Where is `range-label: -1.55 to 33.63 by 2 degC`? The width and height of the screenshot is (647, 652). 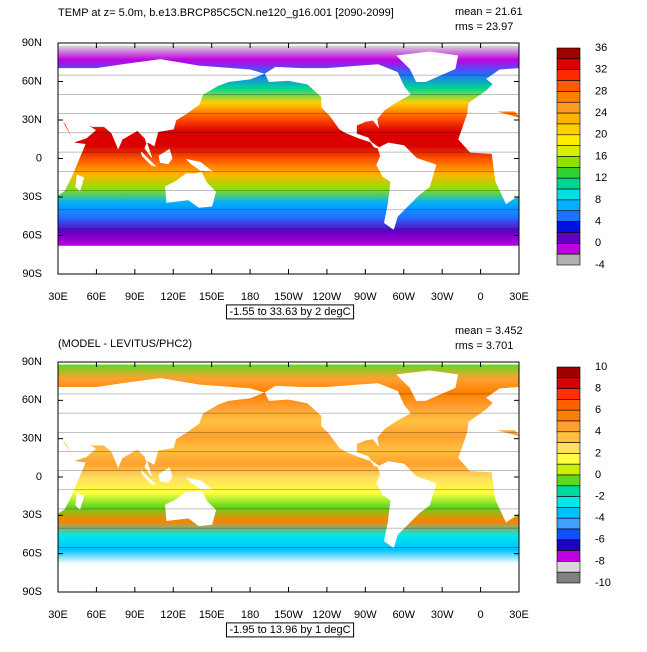
range-label: -1.55 to 33.63 by 2 degC is located at coordinates (289, 312).